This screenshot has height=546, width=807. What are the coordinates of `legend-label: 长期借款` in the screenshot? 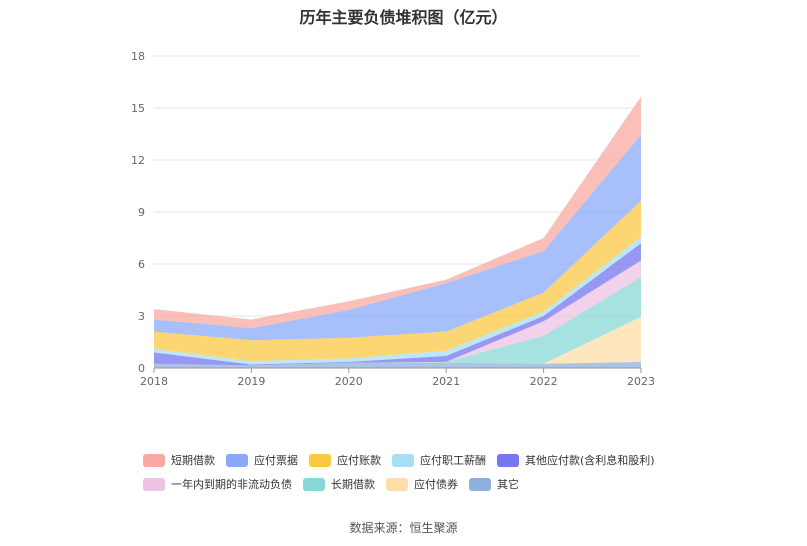 It's located at (353, 484).